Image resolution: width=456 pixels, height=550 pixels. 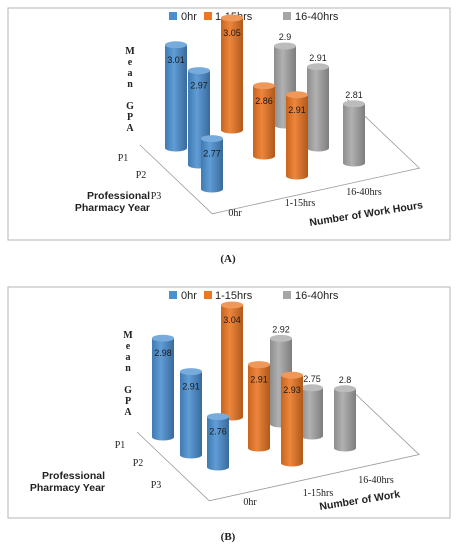 I want to click on bar-cylinder: 3.04, so click(x=232, y=361).